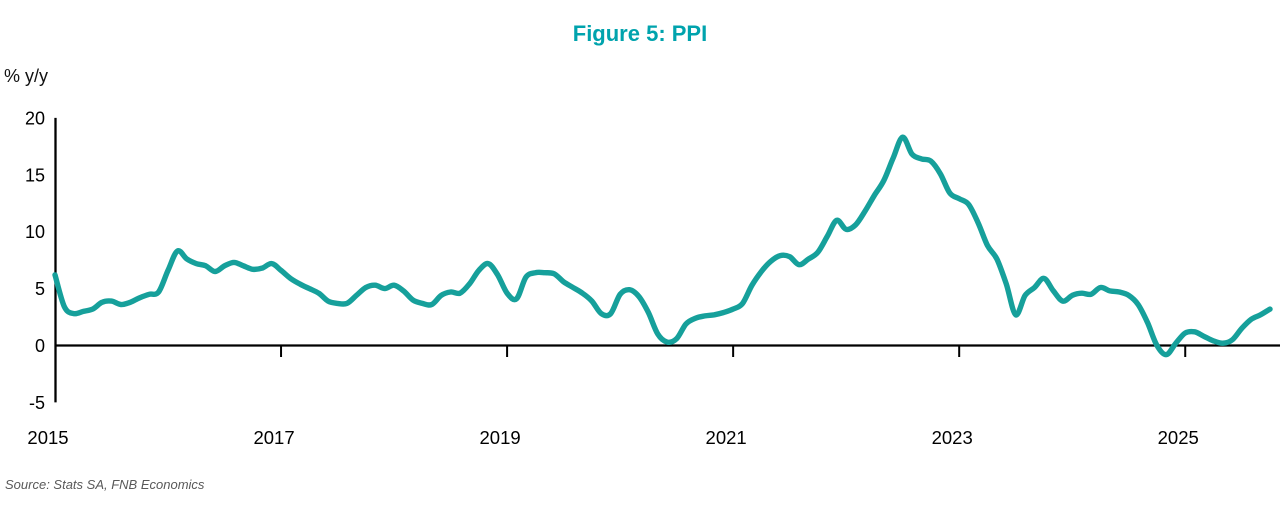 This screenshot has width=1280, height=520. Describe the element at coordinates (726, 437) in the screenshot. I see `x-tick-label: 2021` at that location.